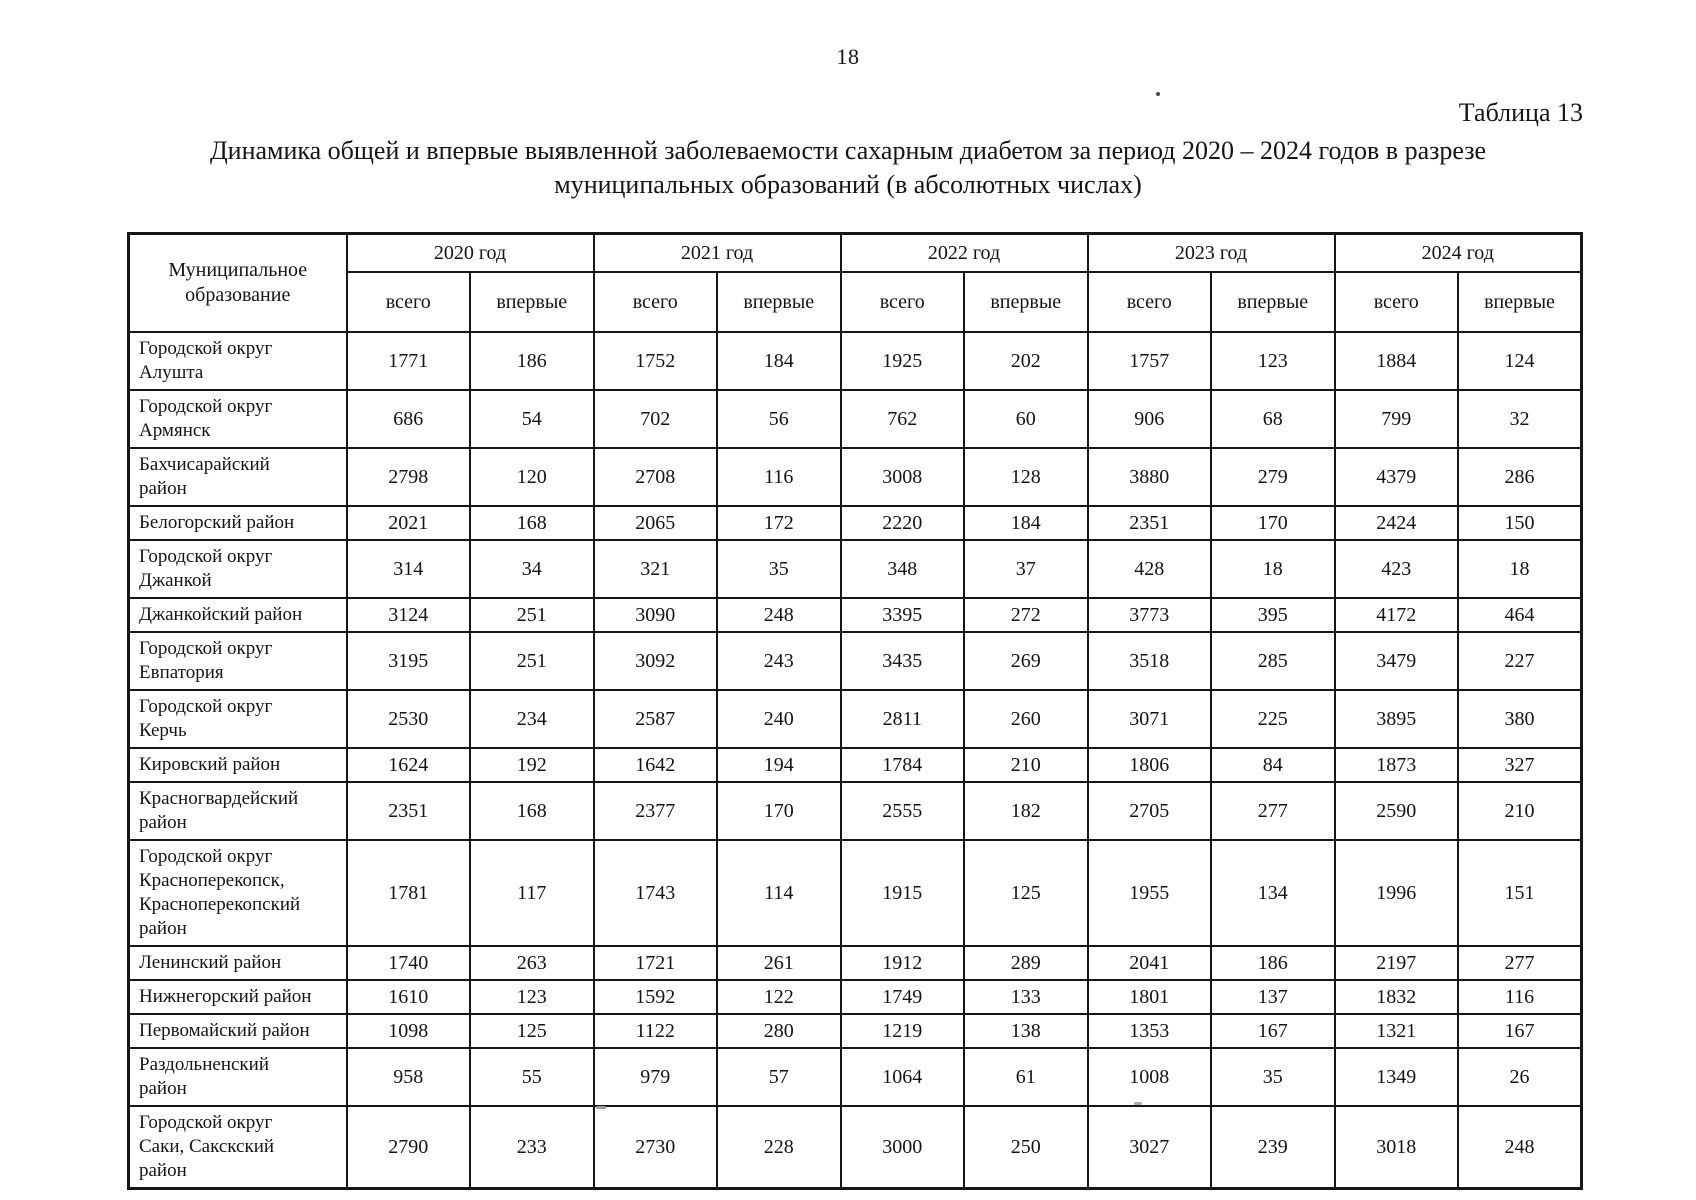 This screenshot has width=1696, height=1200. Describe the element at coordinates (1149, 523) in the screenshot. I see `value-cell: 2351` at that location.